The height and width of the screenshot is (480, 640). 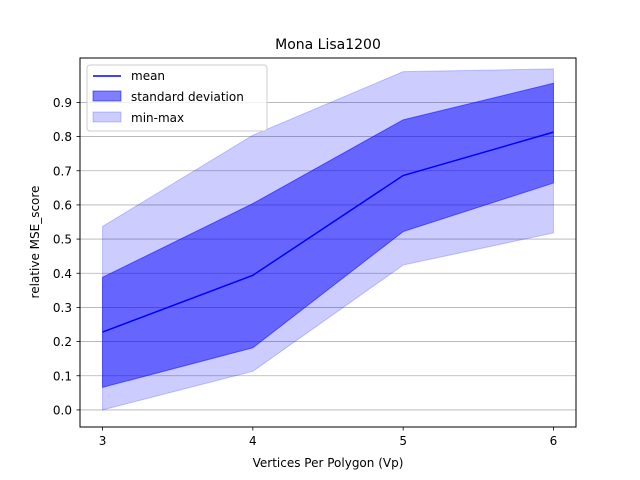 I want to click on y-tick-label-3: 0.3, so click(x=62, y=308).